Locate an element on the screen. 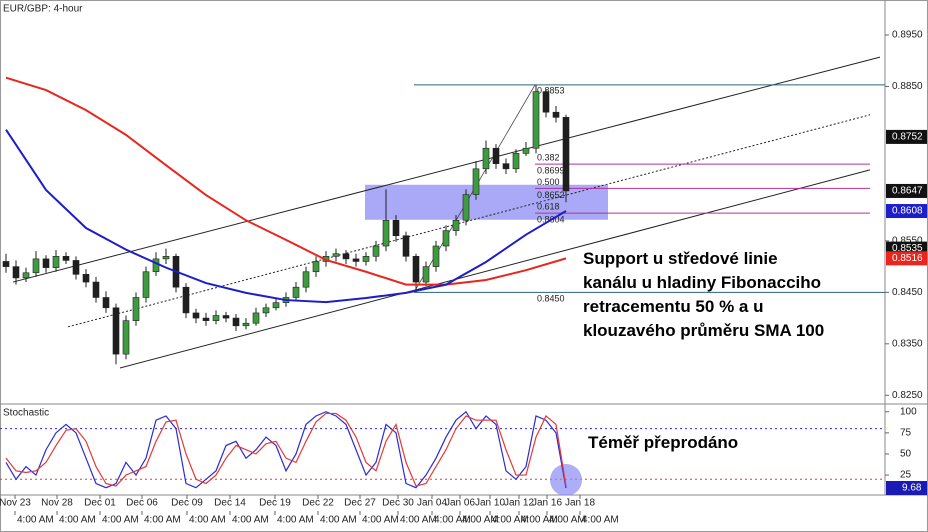 The height and width of the screenshot is (532, 928). annotation: Support u středové linie is located at coordinates (680, 258).